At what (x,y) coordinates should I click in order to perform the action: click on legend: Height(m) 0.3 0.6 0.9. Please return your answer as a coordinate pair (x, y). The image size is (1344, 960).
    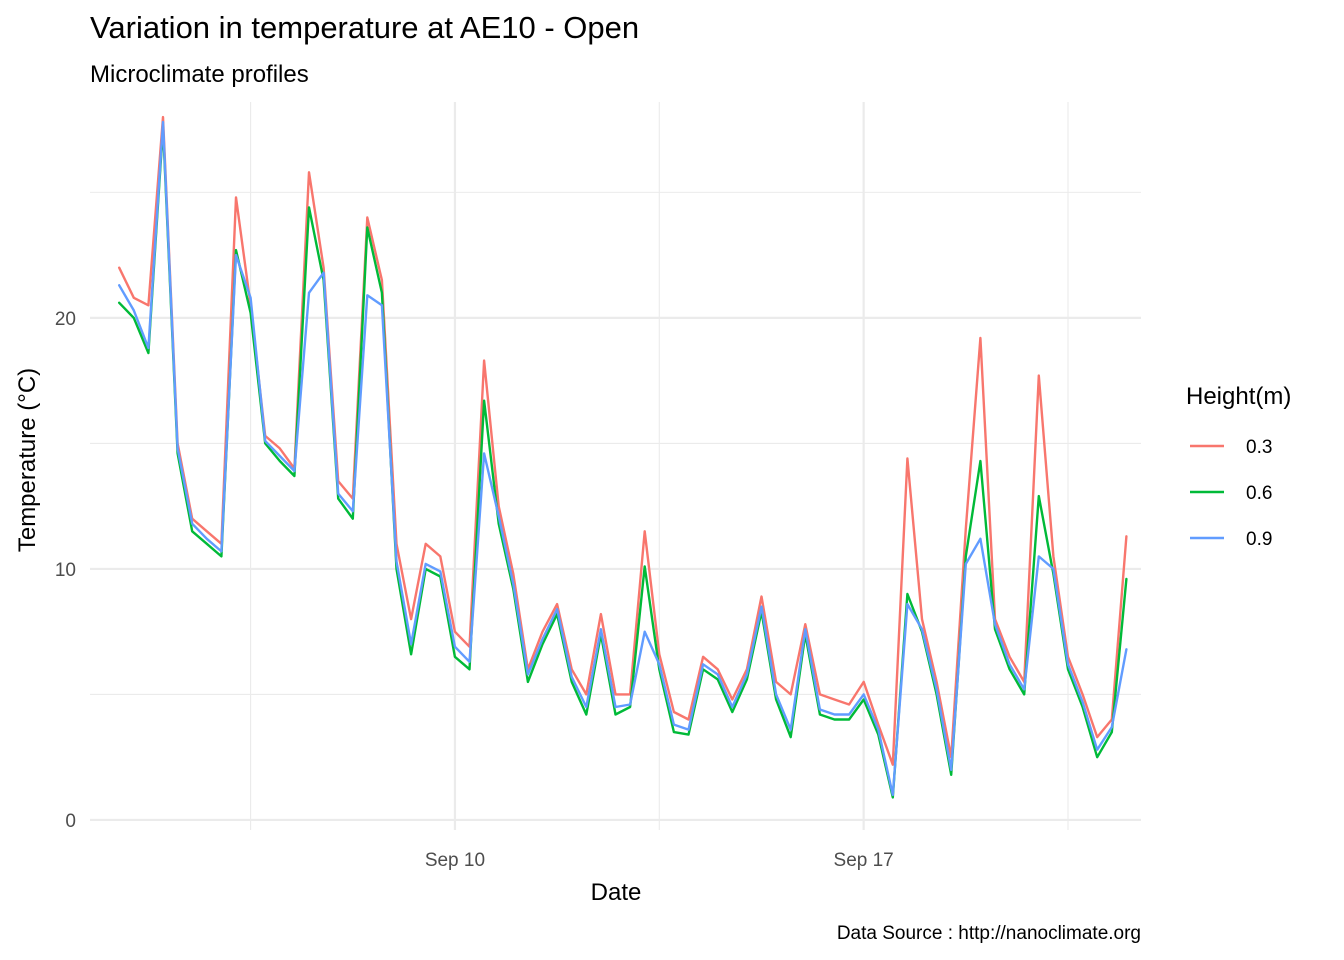
    Looking at the image, I should click on (1238, 466).